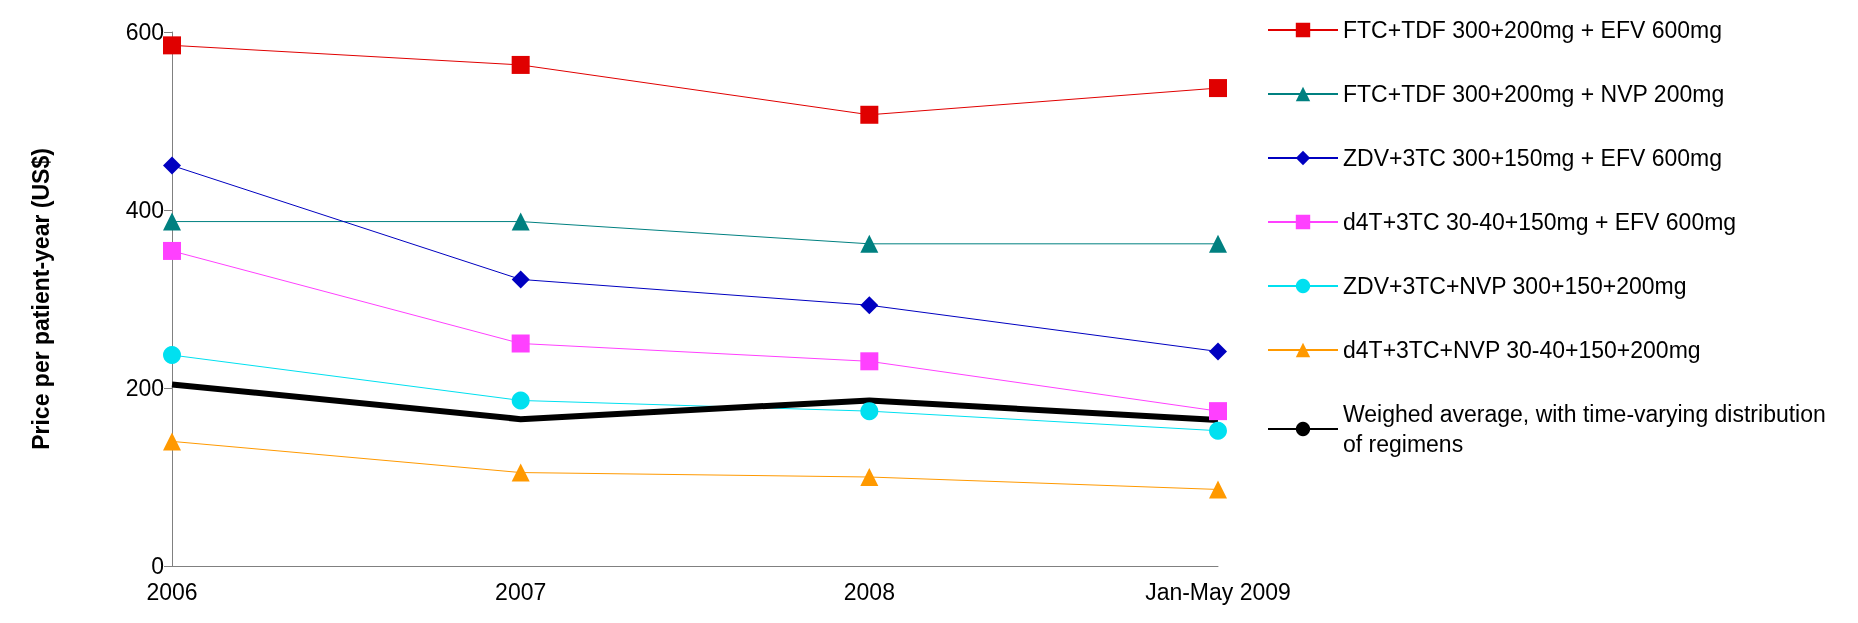 The image size is (1858, 623). I want to click on legend-label: d4T+3TC 30-40+150mg + EFV 600mg, so click(1540, 222).